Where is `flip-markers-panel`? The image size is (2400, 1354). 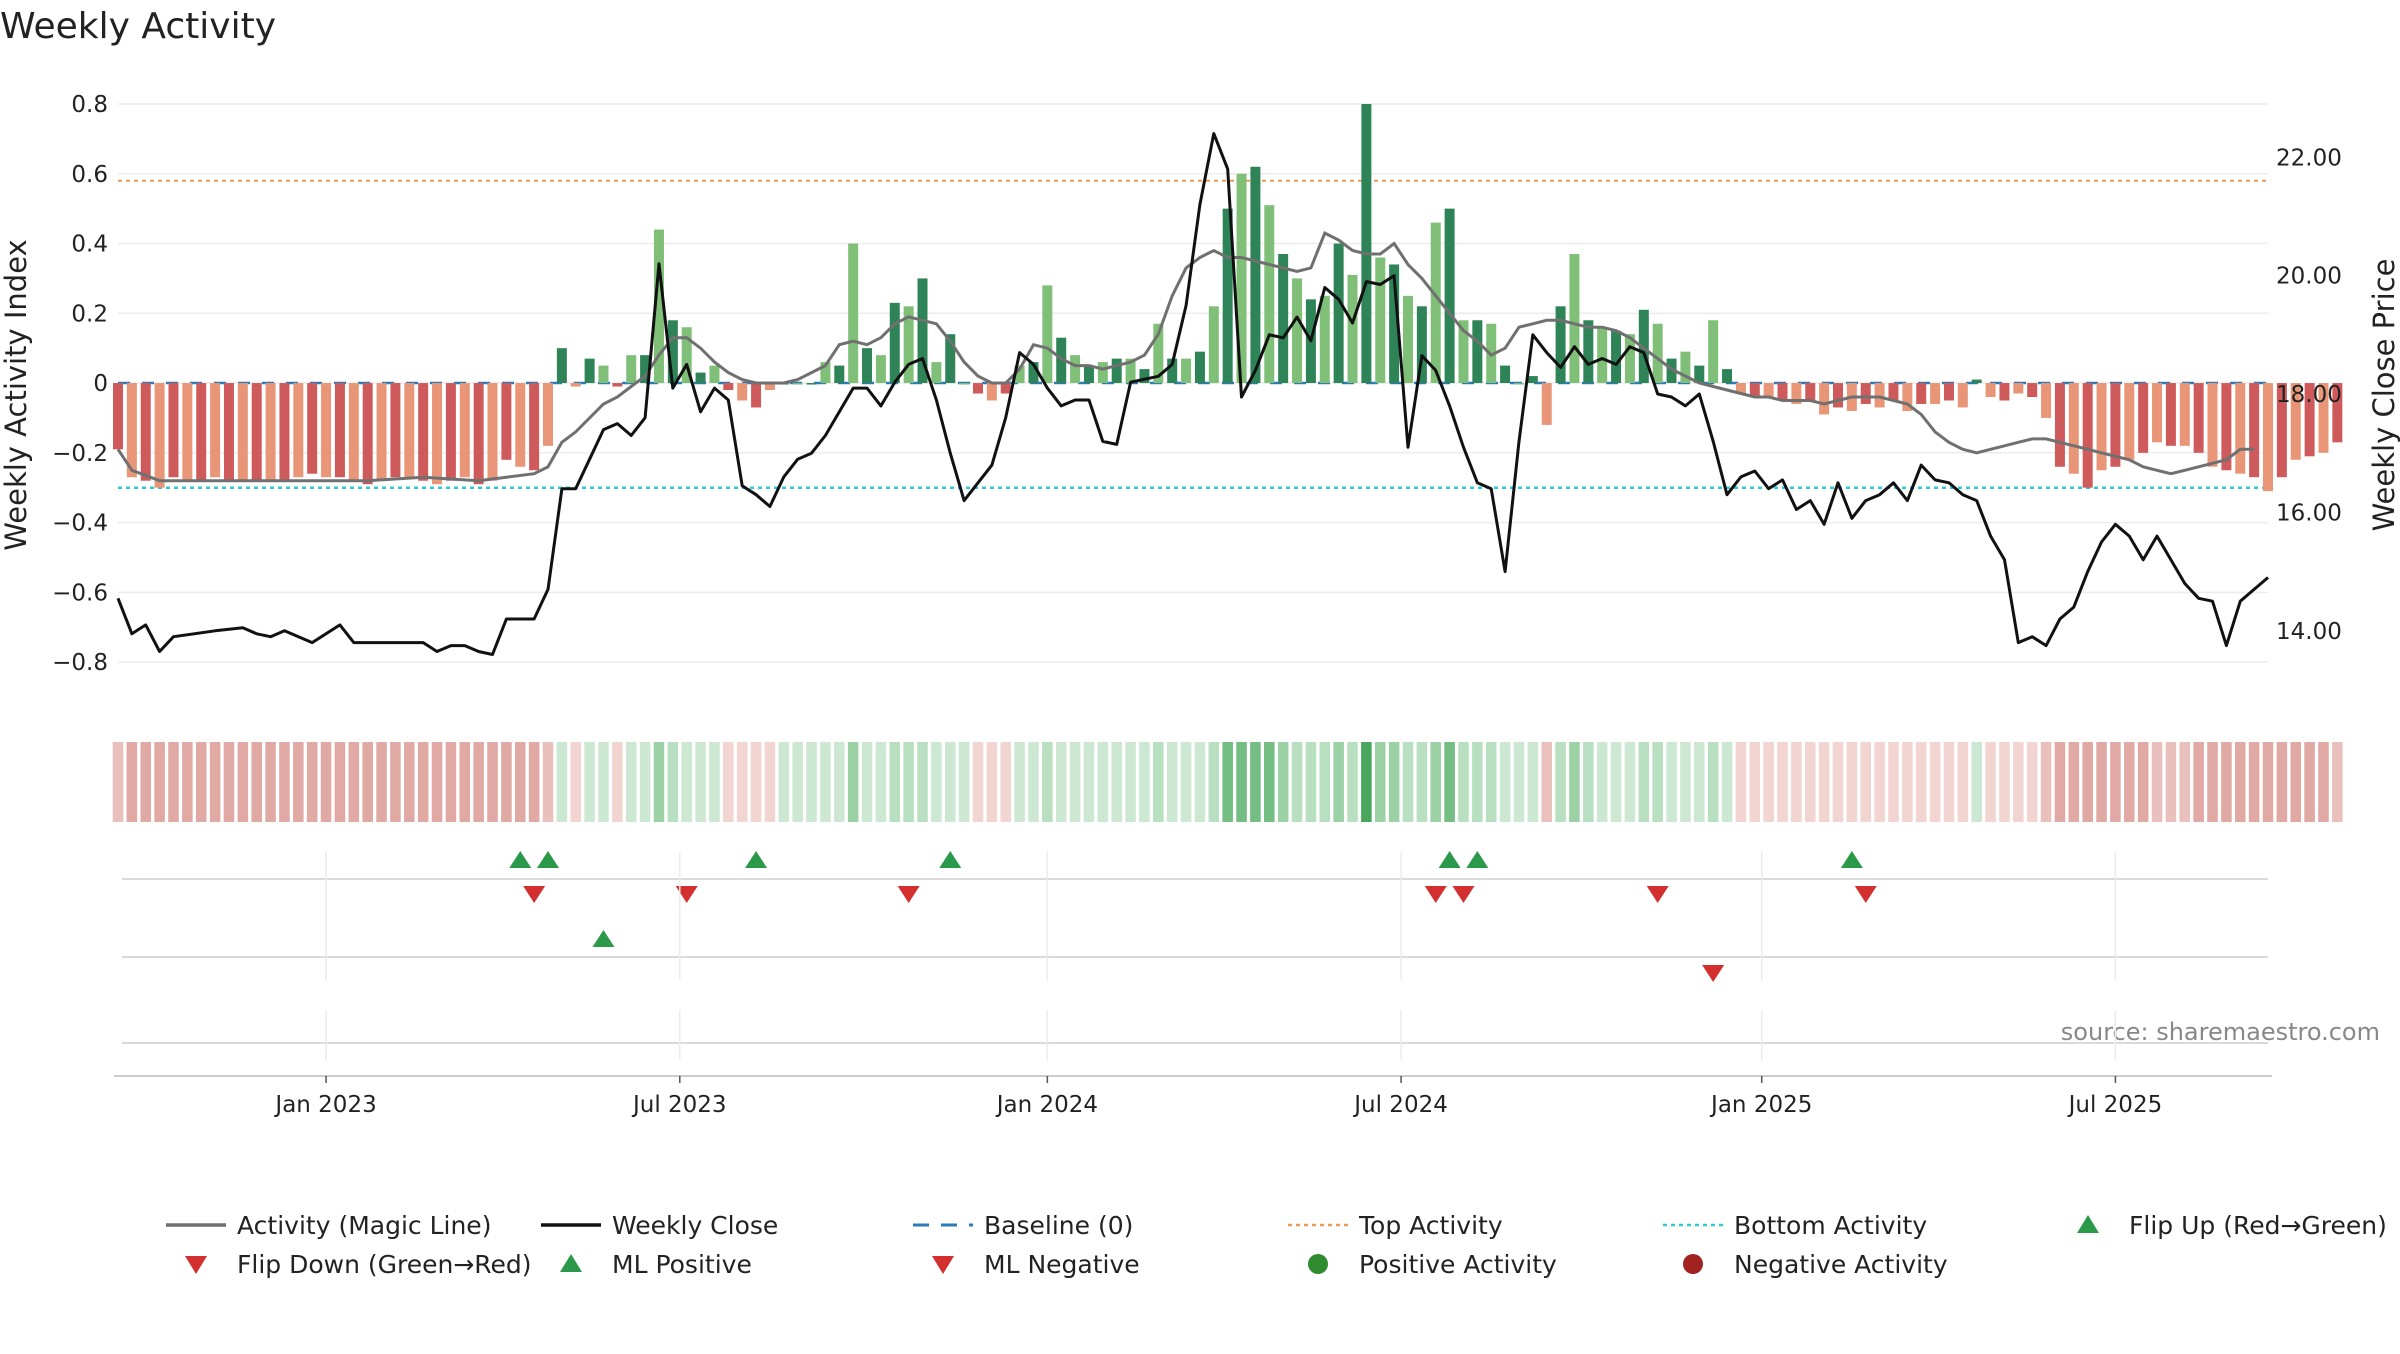
flip-markers-panel is located at coordinates (1195, 947).